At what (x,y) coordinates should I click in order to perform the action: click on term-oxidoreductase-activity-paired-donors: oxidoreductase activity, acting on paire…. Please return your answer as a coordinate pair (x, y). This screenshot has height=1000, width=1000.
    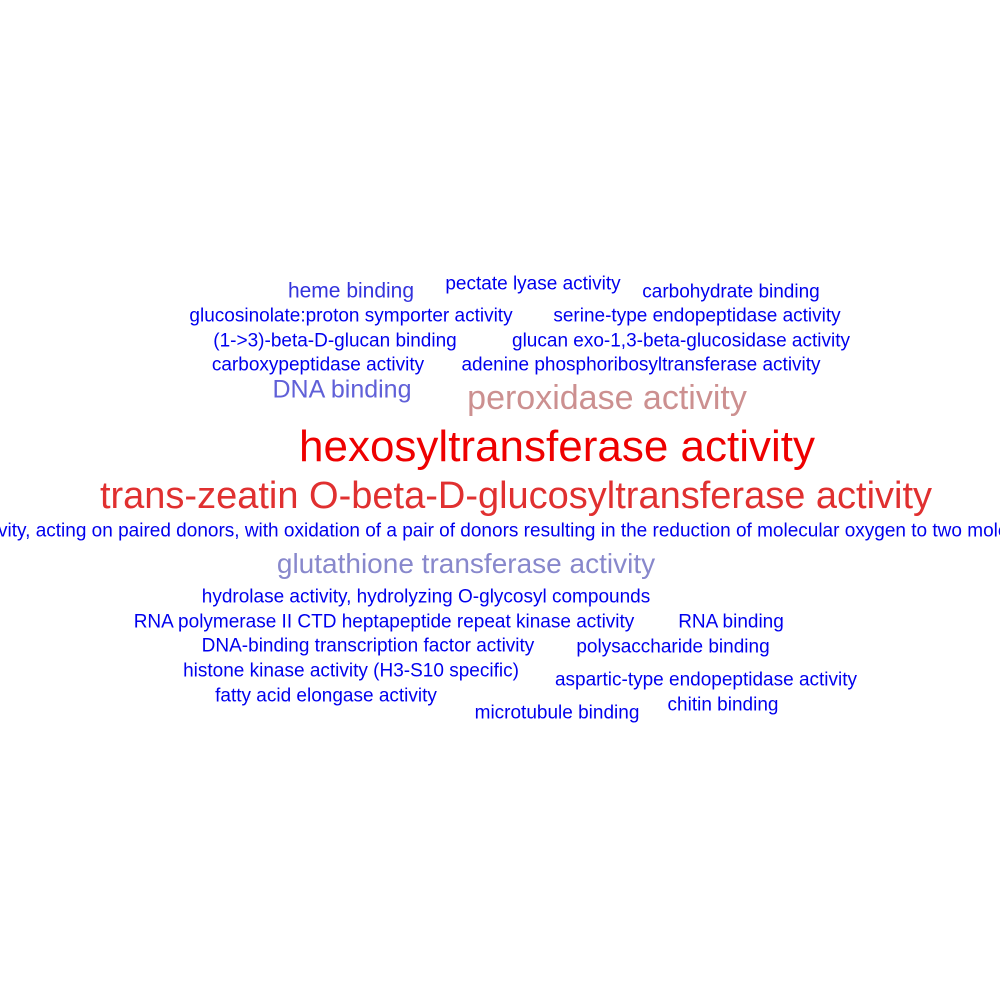
    Looking at the image, I should click on (500, 531).